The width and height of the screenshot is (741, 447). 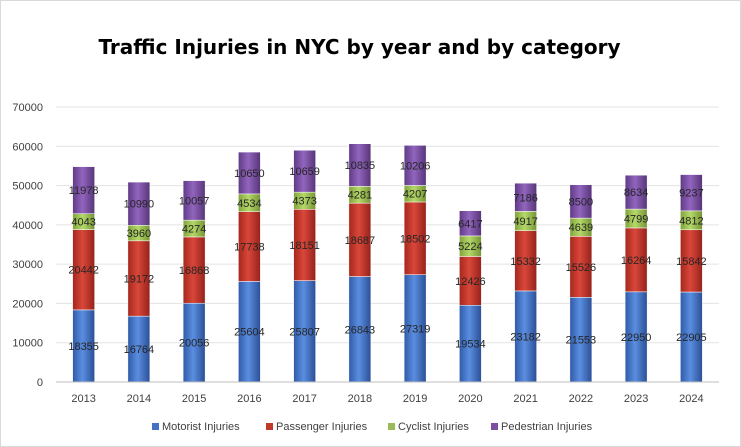 I want to click on legend-label: Motorist Injuries, so click(x=201, y=427).